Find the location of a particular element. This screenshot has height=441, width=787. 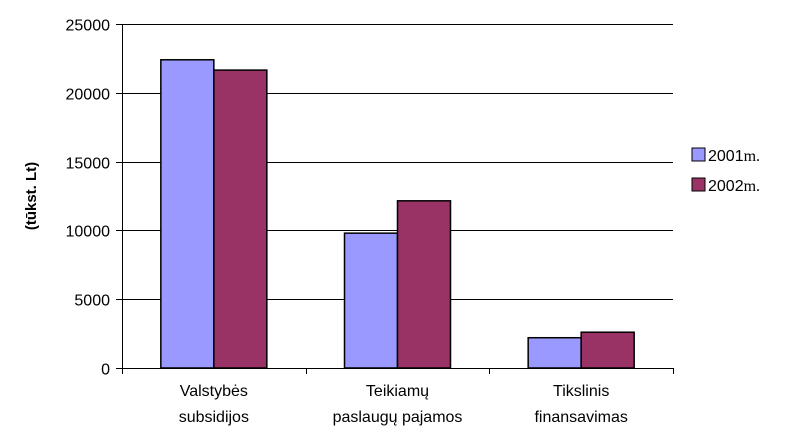

y-axis-label: (tūkst. Lt) is located at coordinates (31, 196).